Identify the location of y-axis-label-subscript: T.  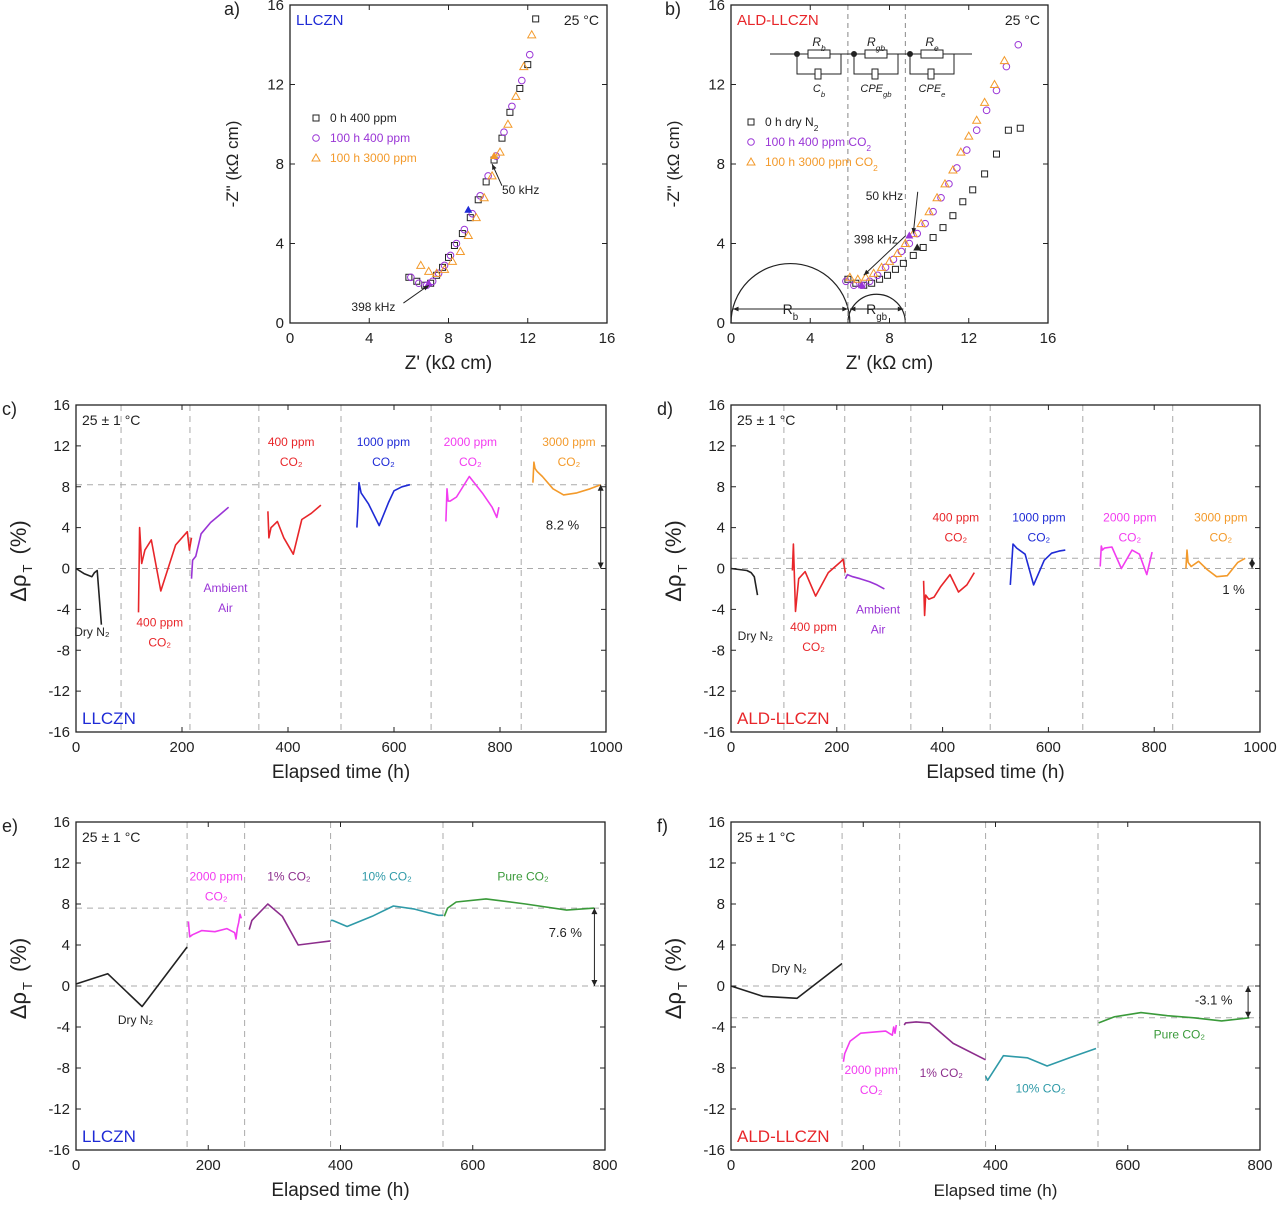
(682, 569).